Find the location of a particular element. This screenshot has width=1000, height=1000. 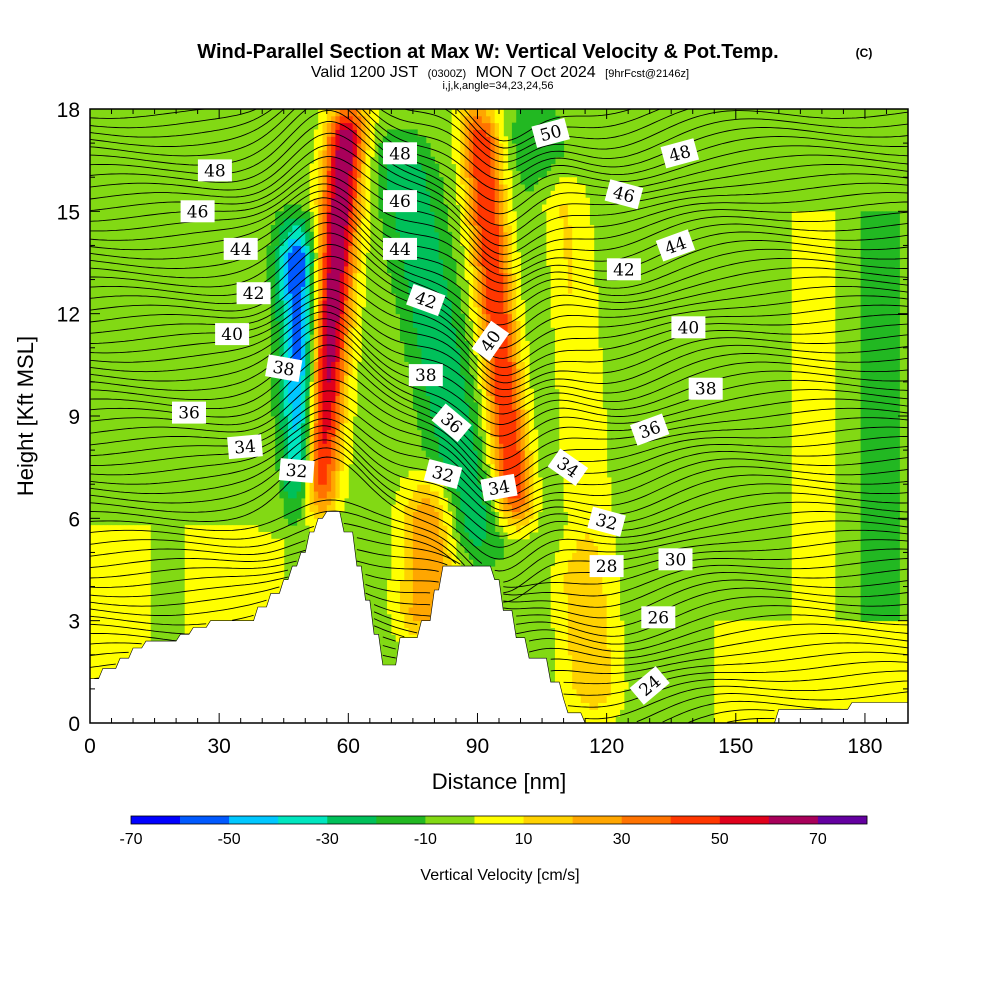

contour-label: 36 is located at coordinates (189, 412).